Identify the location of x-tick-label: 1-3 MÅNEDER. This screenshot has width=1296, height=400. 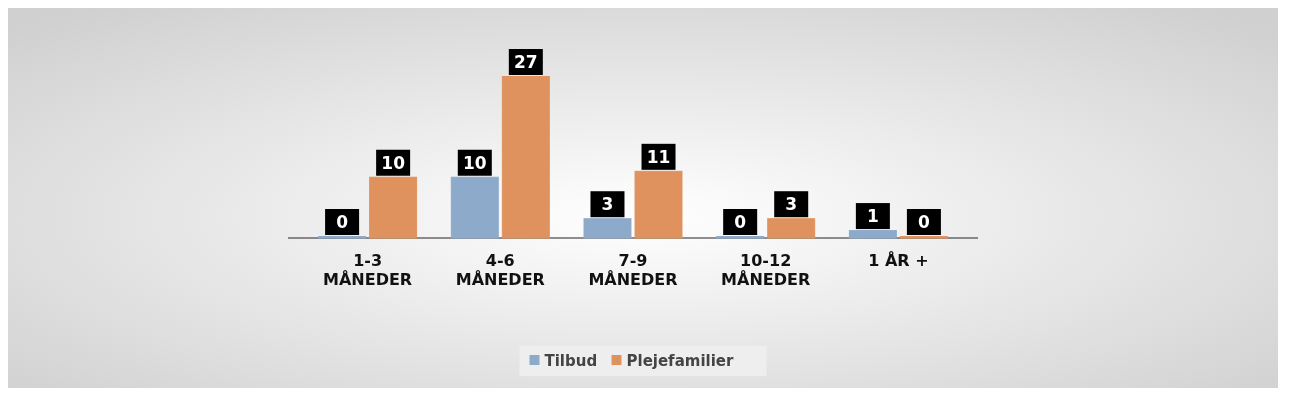
(368, 270).